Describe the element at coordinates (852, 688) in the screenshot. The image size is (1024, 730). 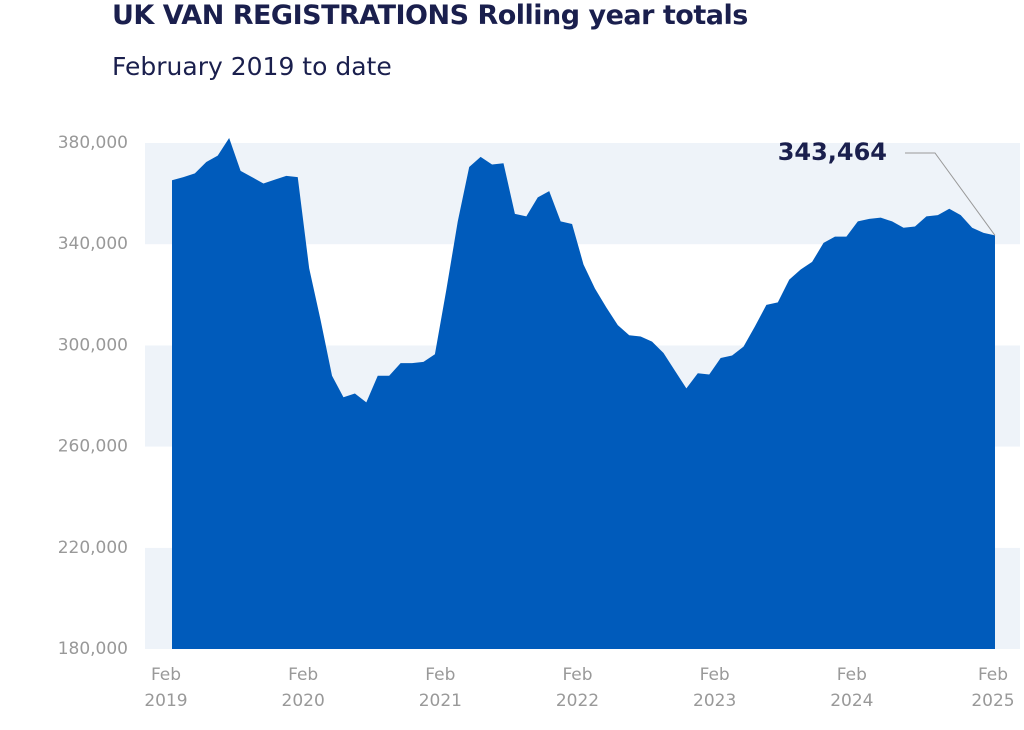
I see `x-tick-label: Feb 2024` at that location.